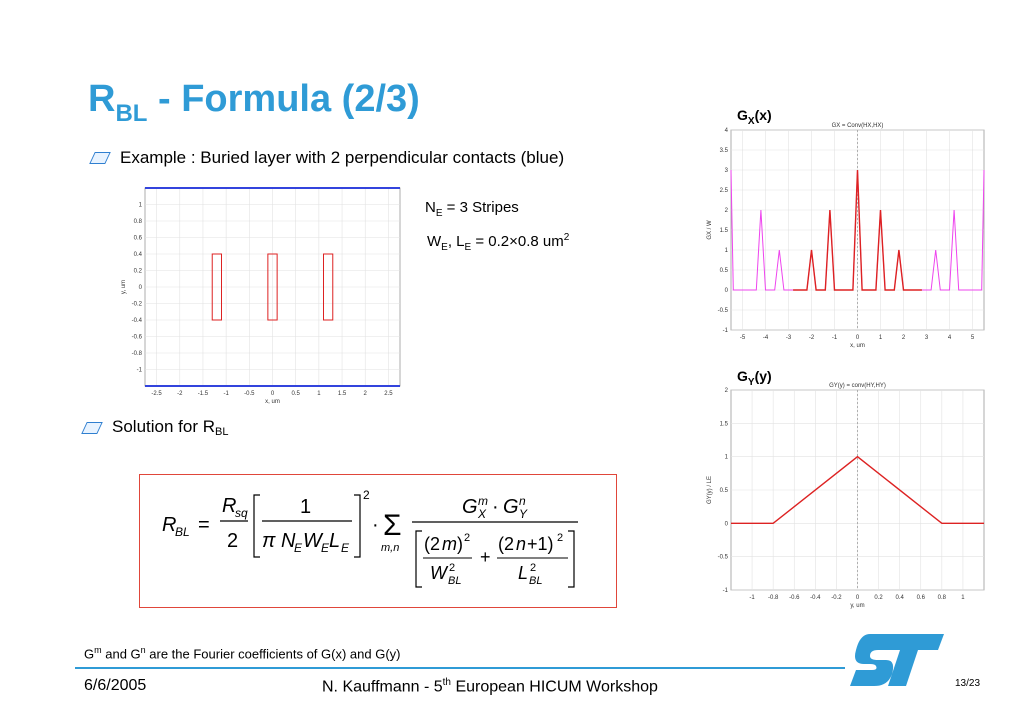  I want to click on gx-plot-title: GX(x), so click(754, 117).